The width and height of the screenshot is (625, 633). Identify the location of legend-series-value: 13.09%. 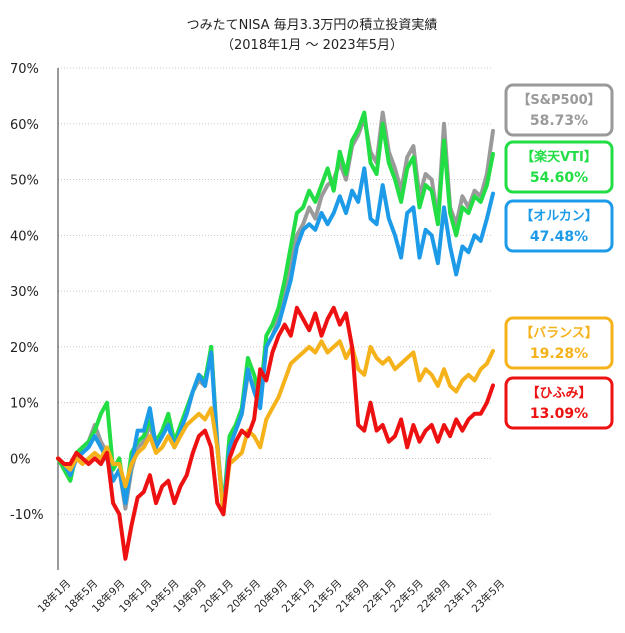
(559, 414).